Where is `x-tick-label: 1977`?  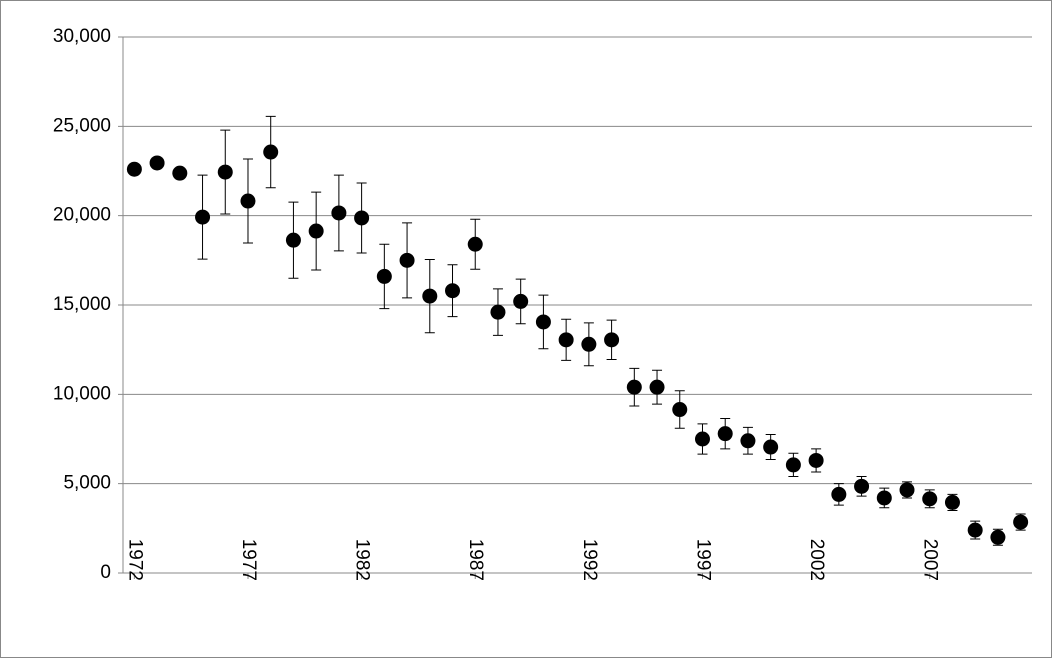 x-tick-label: 1977 is located at coordinates (248, 560).